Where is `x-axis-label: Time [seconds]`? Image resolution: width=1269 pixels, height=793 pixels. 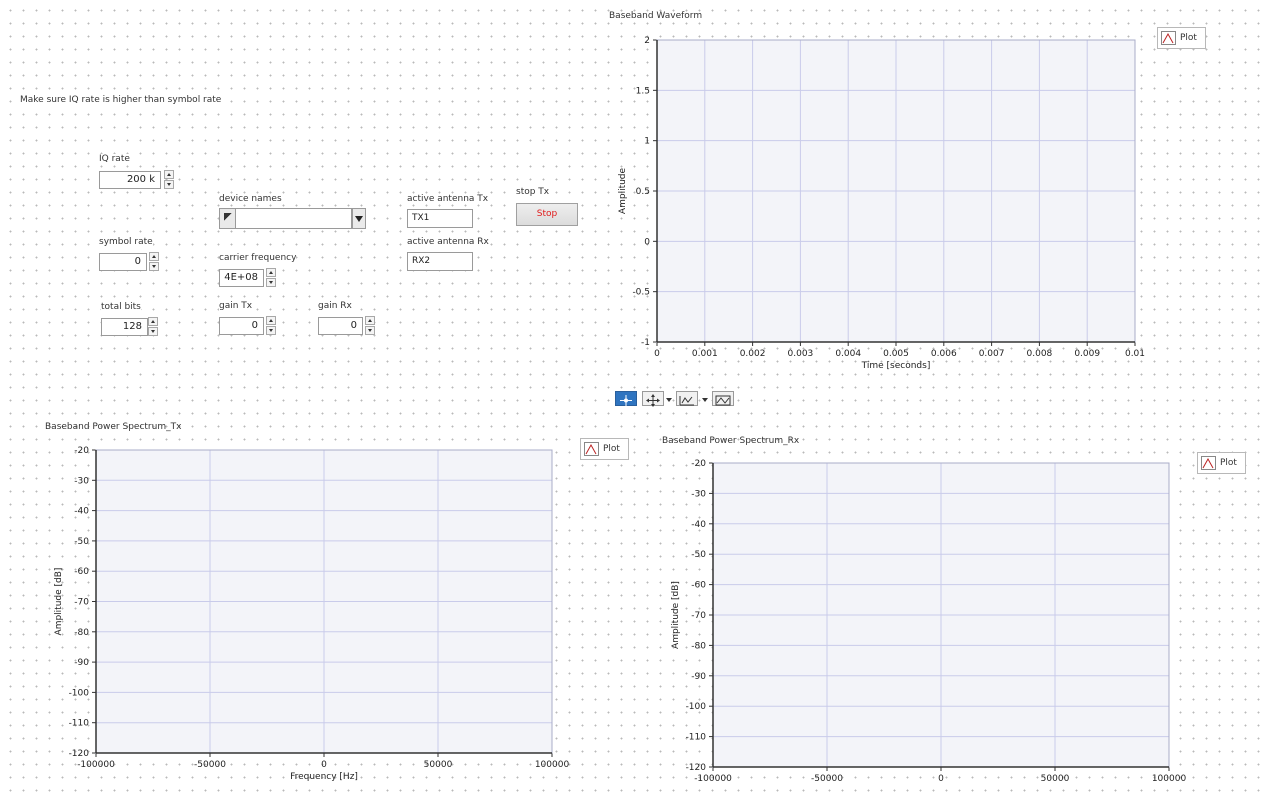 x-axis-label: Time [seconds] is located at coordinates (896, 366).